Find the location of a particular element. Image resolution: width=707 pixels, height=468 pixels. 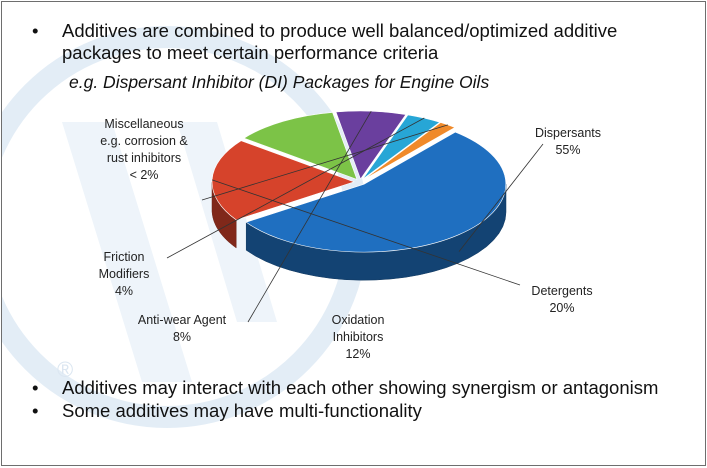

label-oxidation-inhibitors: Oxidation Inhibitors 12% is located at coordinates (358, 337).